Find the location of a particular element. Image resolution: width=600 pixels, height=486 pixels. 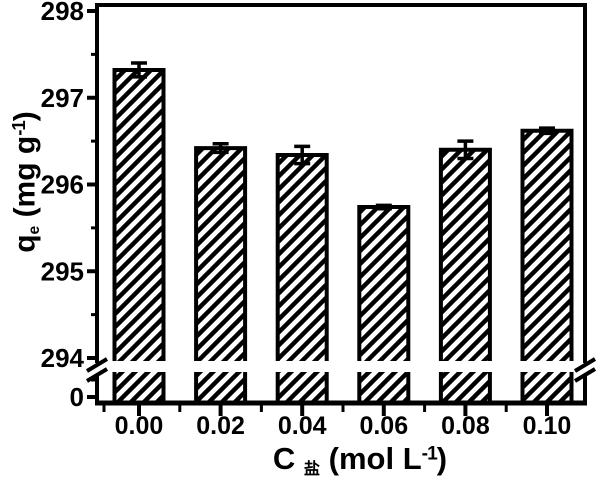

y-tick-label: 294 is located at coordinates (63, 358).